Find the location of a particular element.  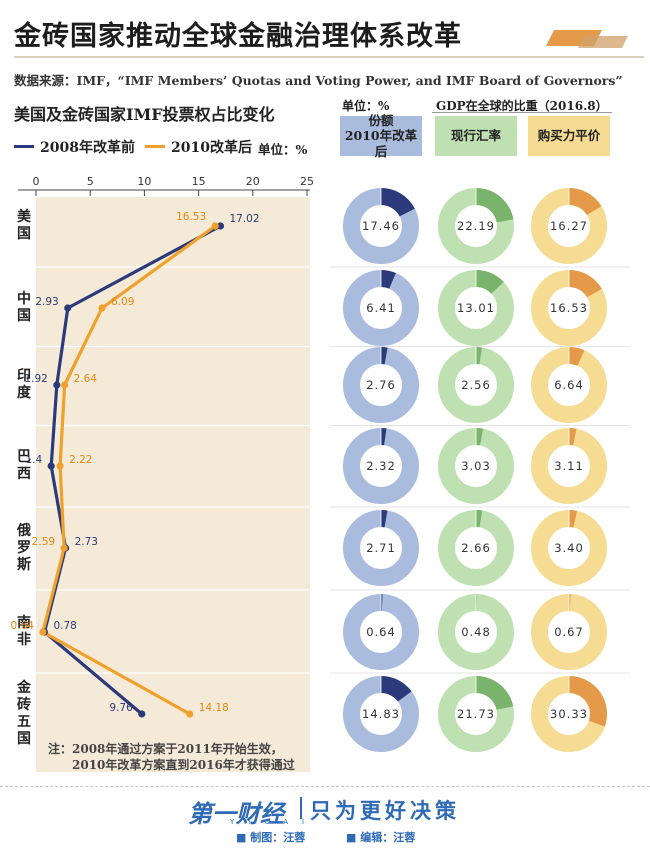

data-label-after: 0.64 is located at coordinates (23, 626).